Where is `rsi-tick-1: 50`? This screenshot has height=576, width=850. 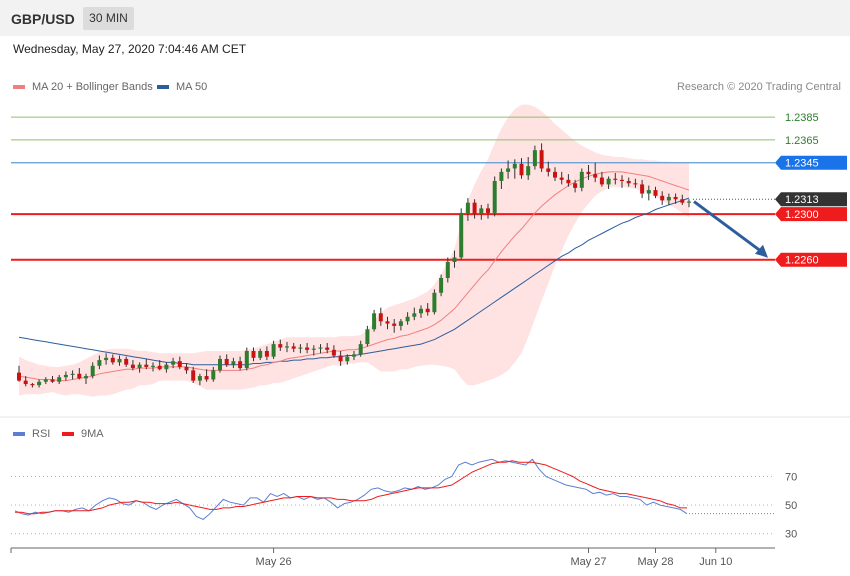 rsi-tick-1: 50 is located at coordinates (791, 506).